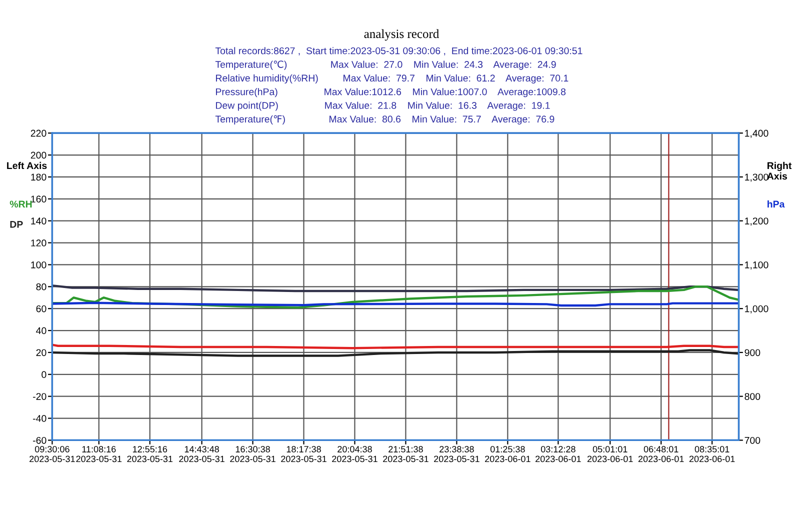 This screenshot has width=803, height=506. What do you see at coordinates (44, 374) in the screenshot?
I see `y-tick-label: 0` at bounding box center [44, 374].